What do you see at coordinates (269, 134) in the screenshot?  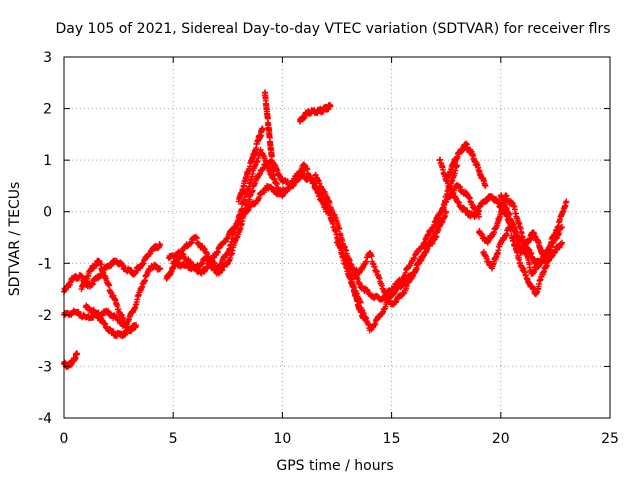 I see `series-s10` at bounding box center [269, 134].